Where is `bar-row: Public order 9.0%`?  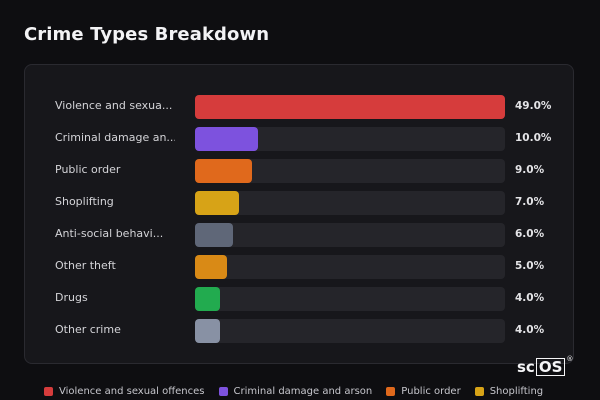
bar-row: Public order 9.0% is located at coordinates (299, 171).